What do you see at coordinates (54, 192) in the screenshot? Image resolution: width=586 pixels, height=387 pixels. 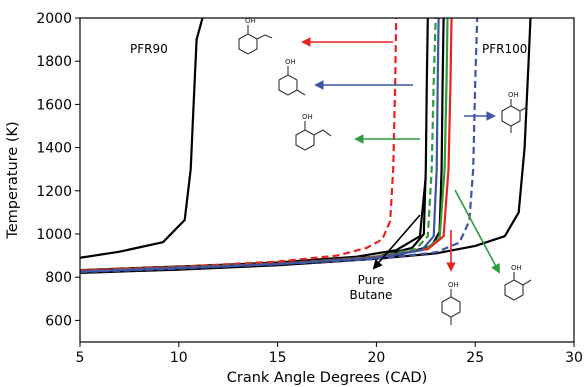 I see `y-tick-label: 1200` at bounding box center [54, 192].